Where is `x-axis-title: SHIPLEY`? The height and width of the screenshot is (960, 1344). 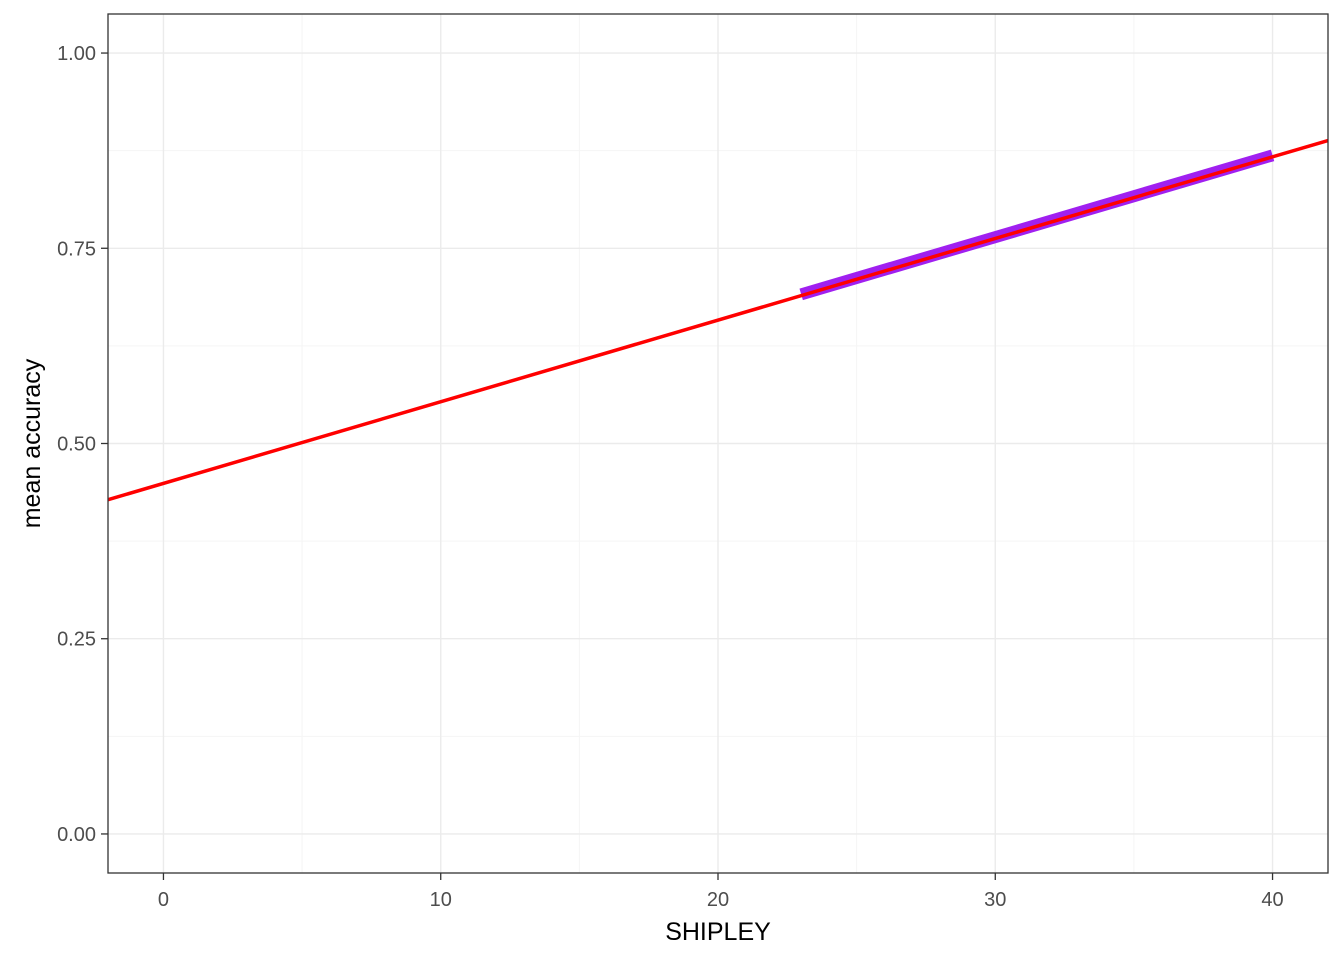 x-axis-title: SHIPLEY is located at coordinates (718, 932).